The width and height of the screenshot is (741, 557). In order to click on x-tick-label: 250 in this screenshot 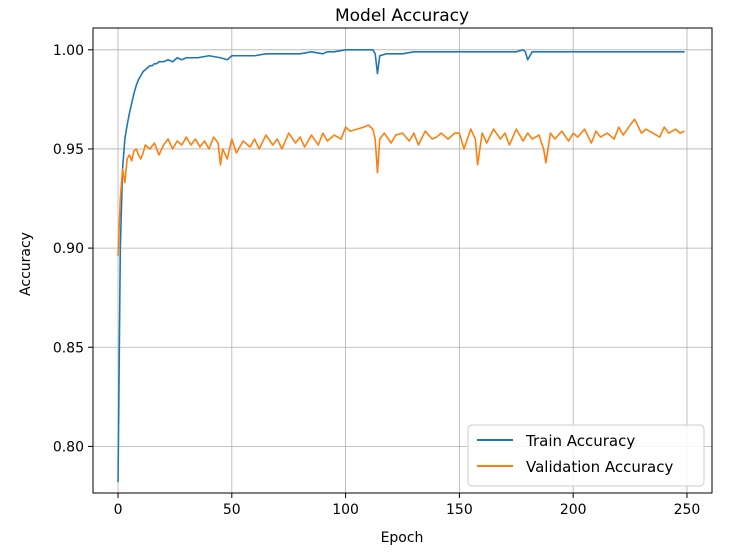, I will do `click(687, 510)`.